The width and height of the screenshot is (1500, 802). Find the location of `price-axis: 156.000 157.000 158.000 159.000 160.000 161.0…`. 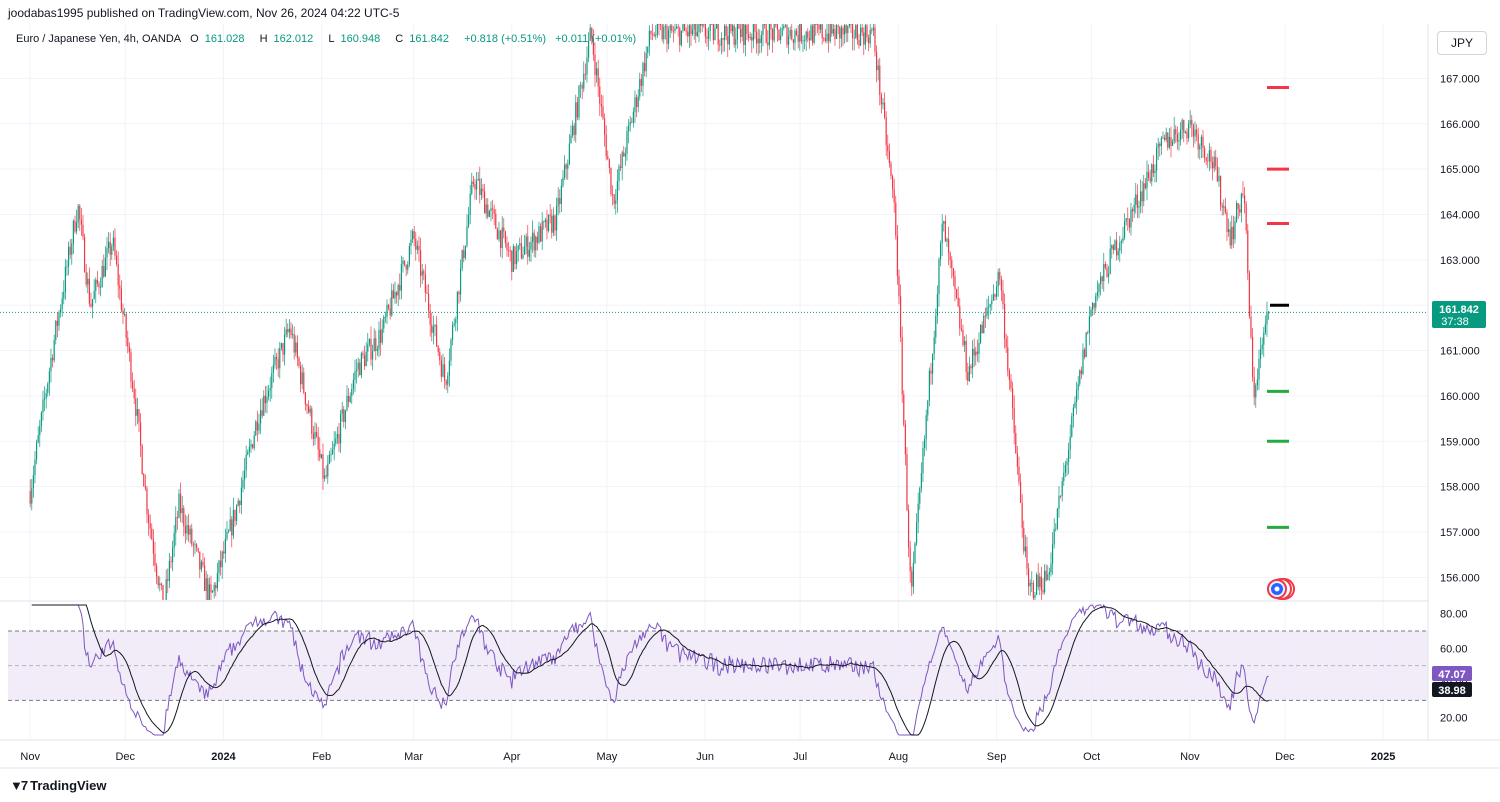

price-axis: 156.000 157.000 158.000 159.000 160.000 161.0… is located at coordinates (1460, 328).